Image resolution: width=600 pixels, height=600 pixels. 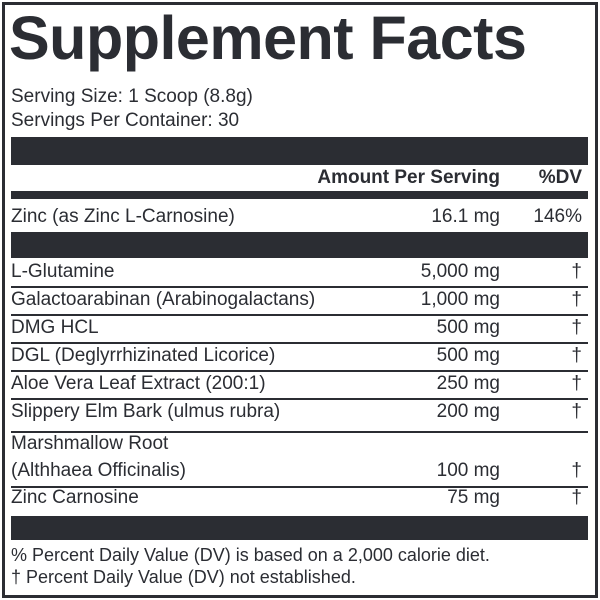 I want to click on nutrient-amount: 16.1 mg, so click(x=465, y=216).